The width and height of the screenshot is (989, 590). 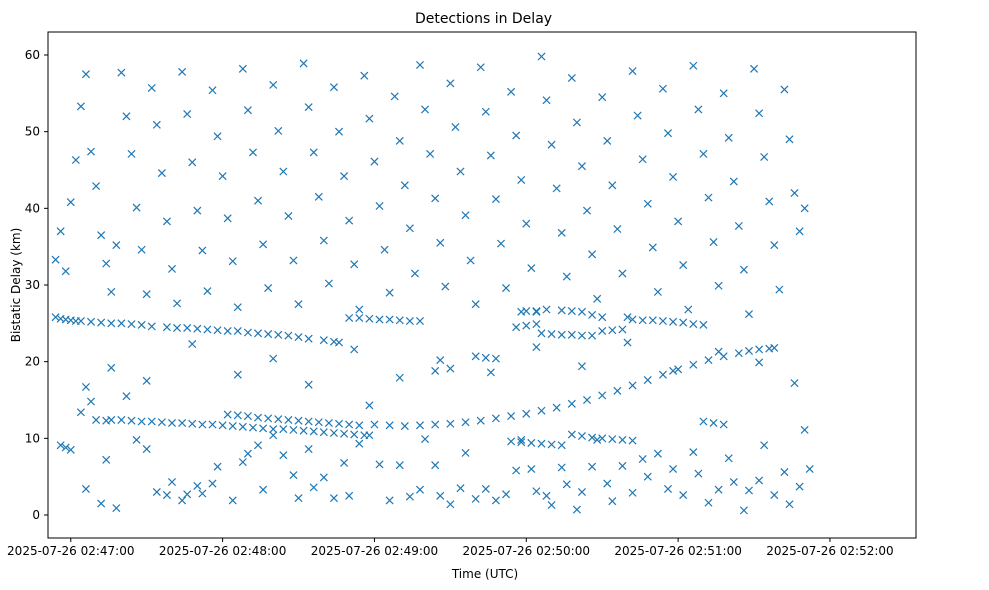 What do you see at coordinates (32, 132) in the screenshot?
I see `y-tick-label: 50` at bounding box center [32, 132].